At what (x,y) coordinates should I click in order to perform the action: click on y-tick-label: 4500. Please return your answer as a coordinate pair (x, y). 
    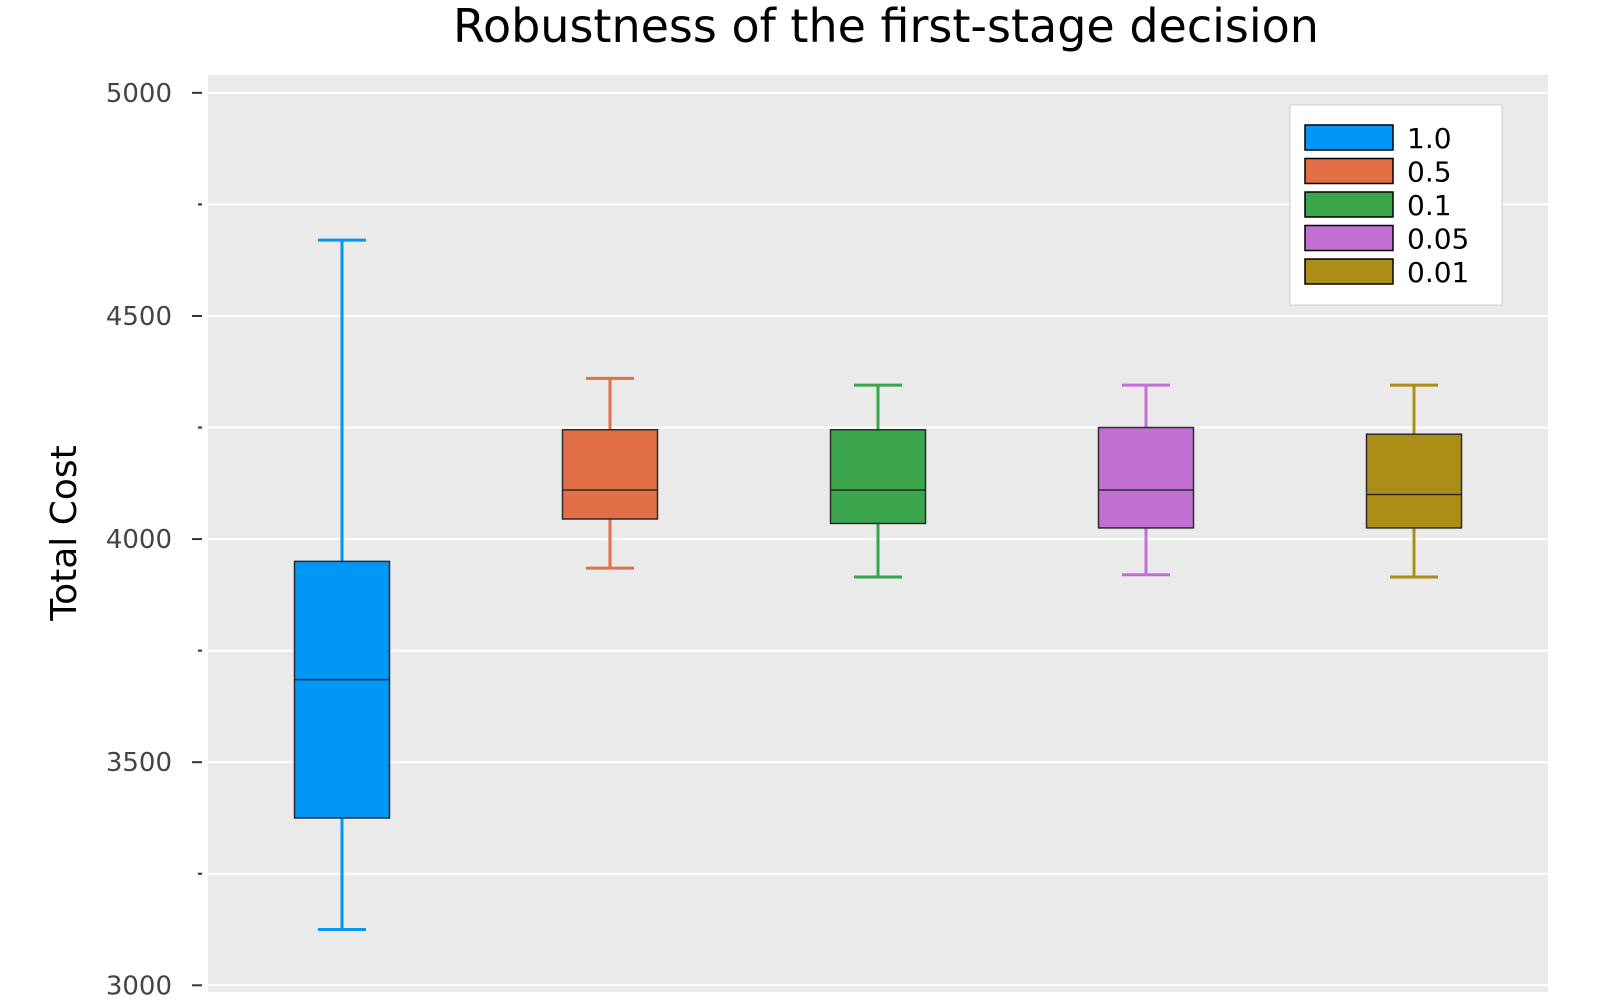
    Looking at the image, I should click on (139, 317).